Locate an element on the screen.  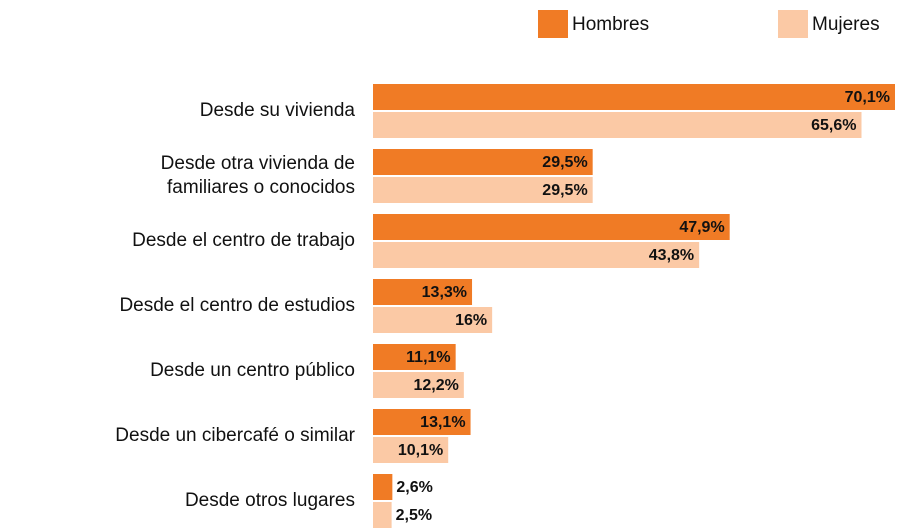
value-label: 12,2% is located at coordinates (435, 385).